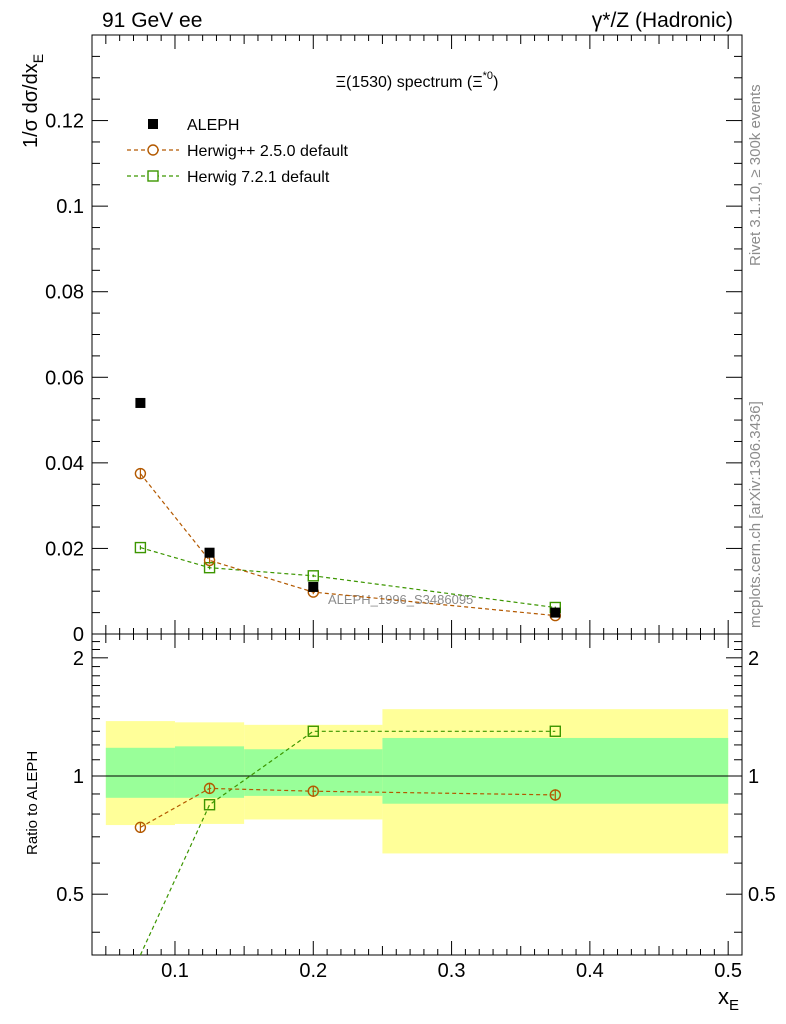 The height and width of the screenshot is (1024, 786). Describe the element at coordinates (753, 777) in the screenshot. I see `ratio-y-tick-label-right: 1` at that location.